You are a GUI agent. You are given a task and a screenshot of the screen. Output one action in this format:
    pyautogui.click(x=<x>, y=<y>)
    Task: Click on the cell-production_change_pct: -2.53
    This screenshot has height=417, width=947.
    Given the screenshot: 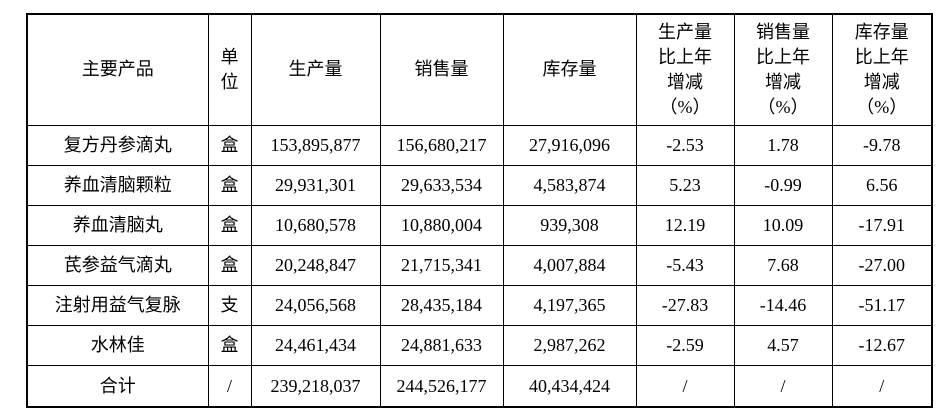 What is the action you would take?
    pyautogui.click(x=685, y=145)
    